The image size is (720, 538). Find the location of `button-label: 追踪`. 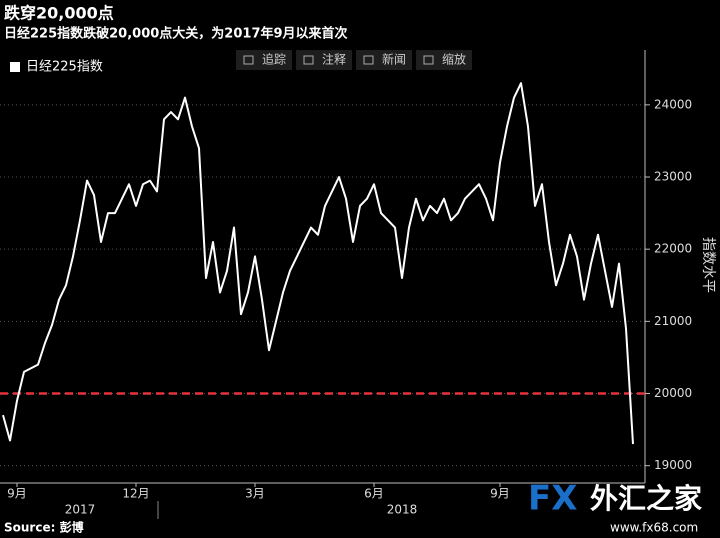

button-label: 追踪 is located at coordinates (274, 59).